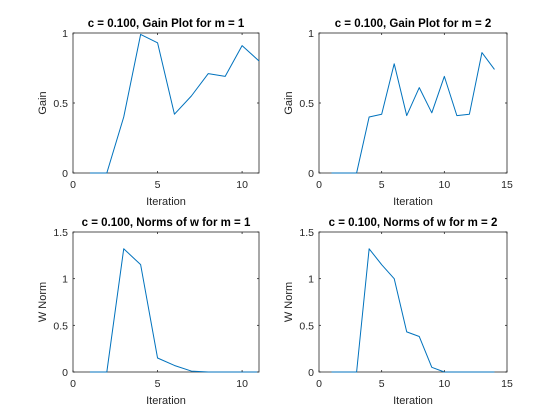  What do you see at coordinates (166, 223) in the screenshot?
I see `chart-title: c = 0.100, Norms of w for m = 1` at bounding box center [166, 223].